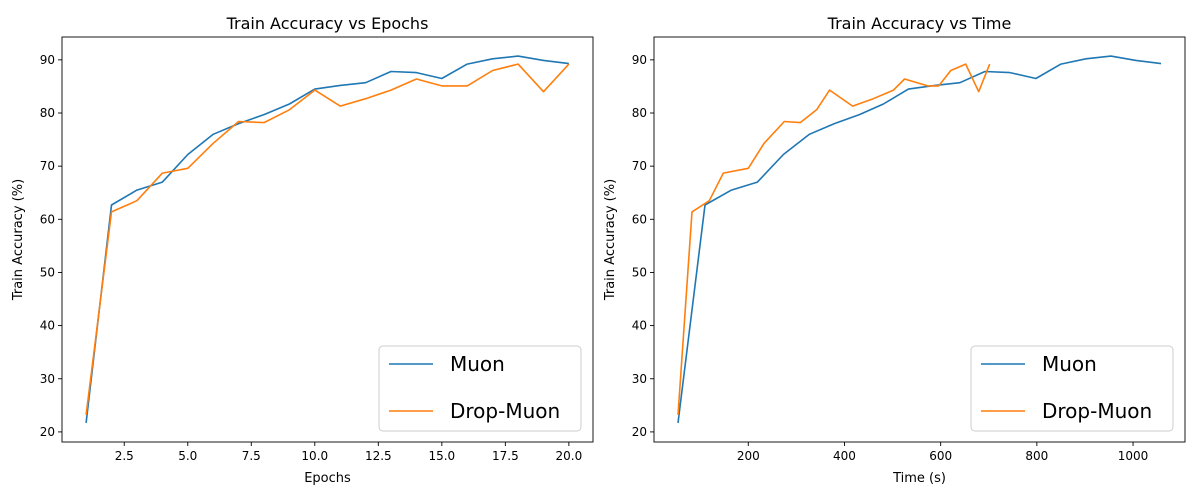 The image size is (1200, 504). I want to click on x-axis-label: Epochs, so click(327, 478).